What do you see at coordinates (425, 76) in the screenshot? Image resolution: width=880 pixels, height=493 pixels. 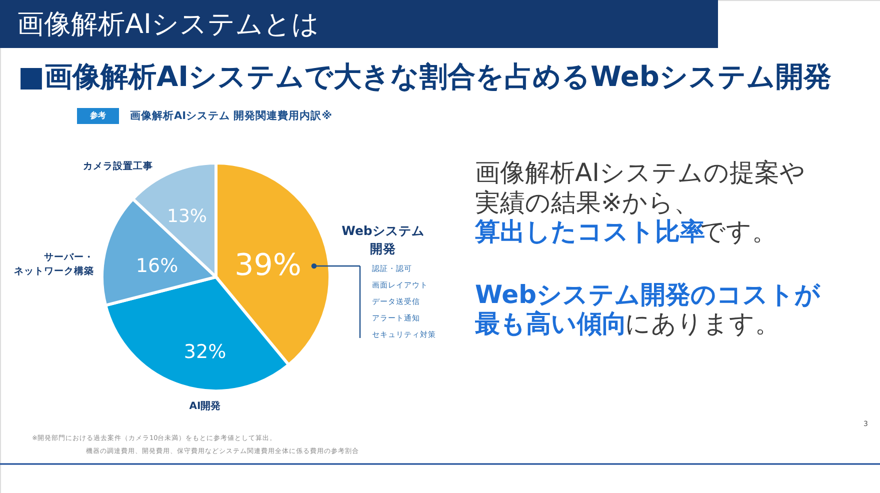 I see `chart-subtitle: ■画像解析AIシステムで大きな割合を占めるWebシステム開発` at bounding box center [425, 76].